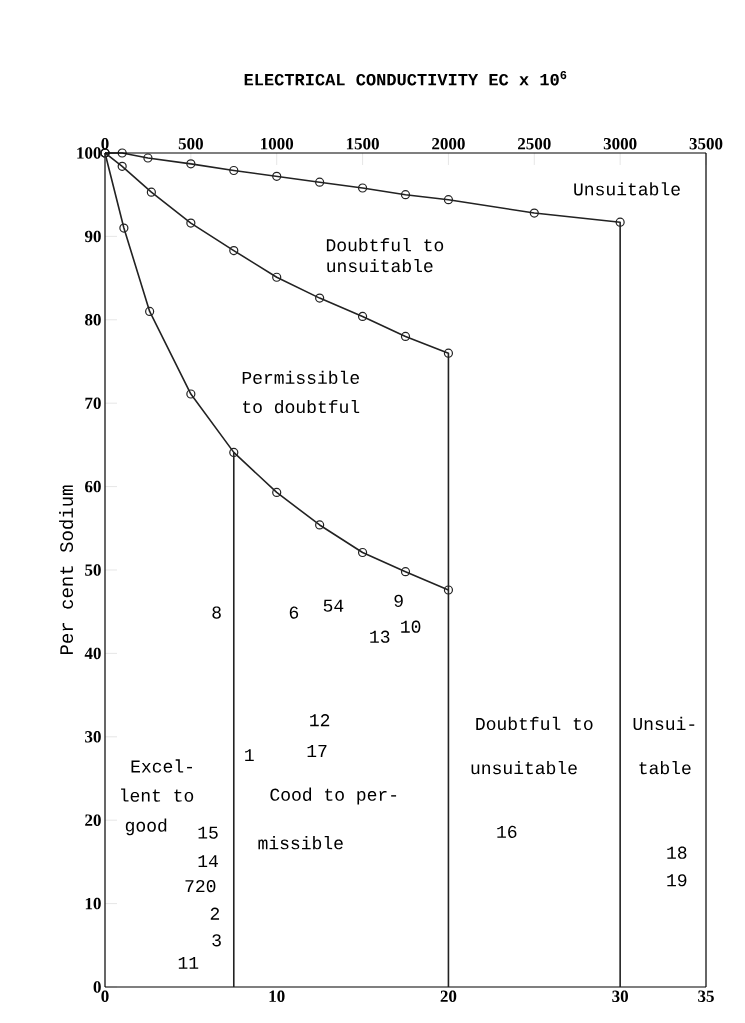  I want to click on annotation: Excel-, so click(161, 766).